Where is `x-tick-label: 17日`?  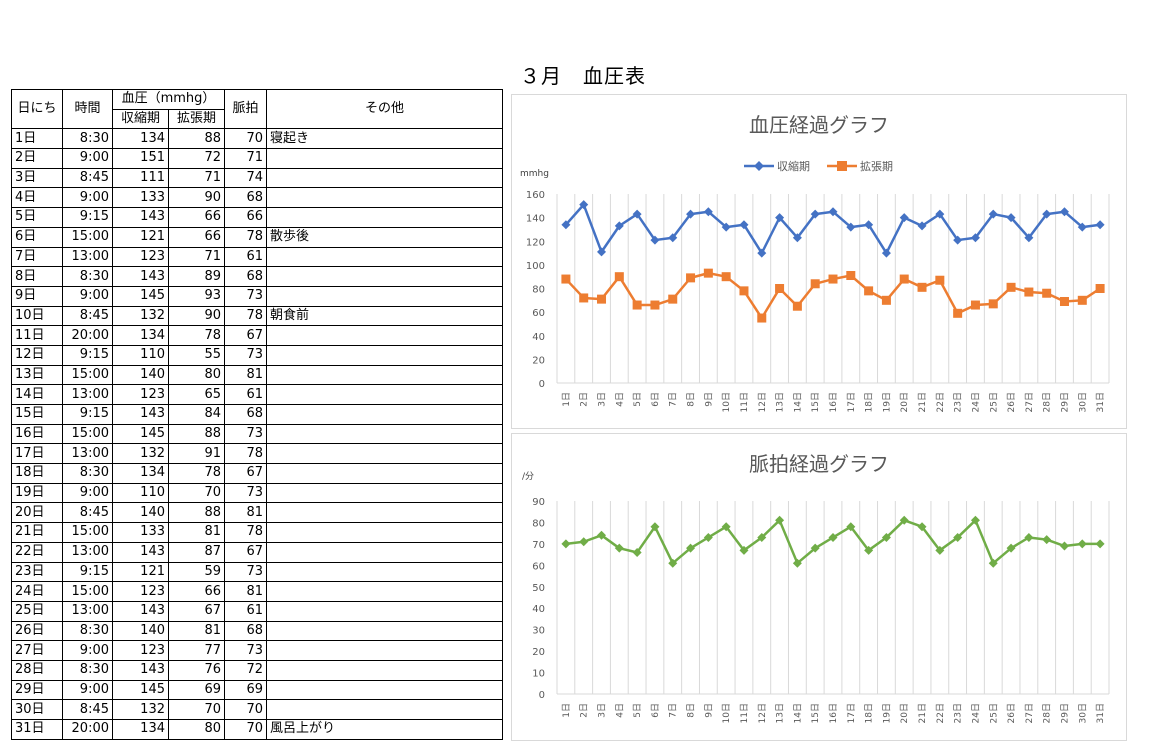 x-tick-label: 17日 is located at coordinates (851, 402).